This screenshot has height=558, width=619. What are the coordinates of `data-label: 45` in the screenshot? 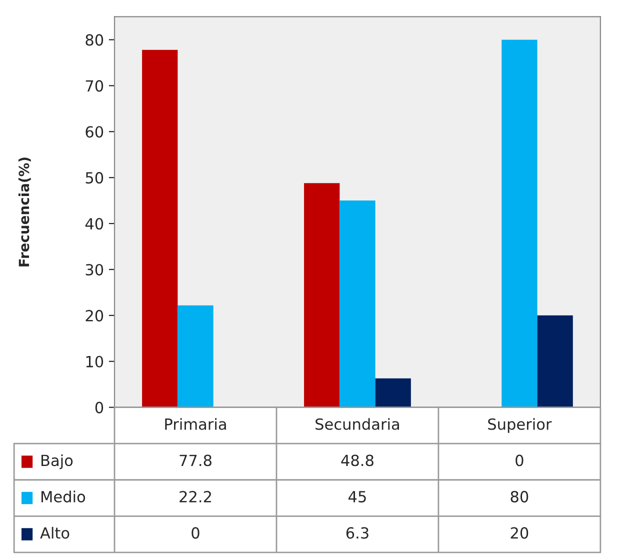 It's located at (357, 496).